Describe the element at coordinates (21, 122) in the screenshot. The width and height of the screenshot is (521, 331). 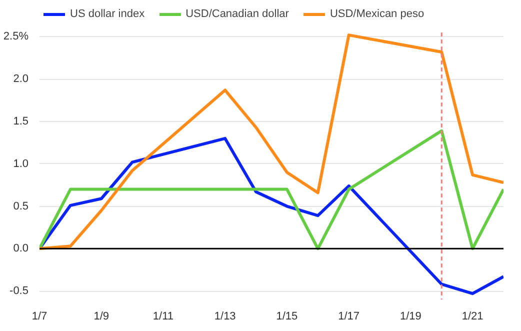
I see `y-tick-label: 1.5` at that location.